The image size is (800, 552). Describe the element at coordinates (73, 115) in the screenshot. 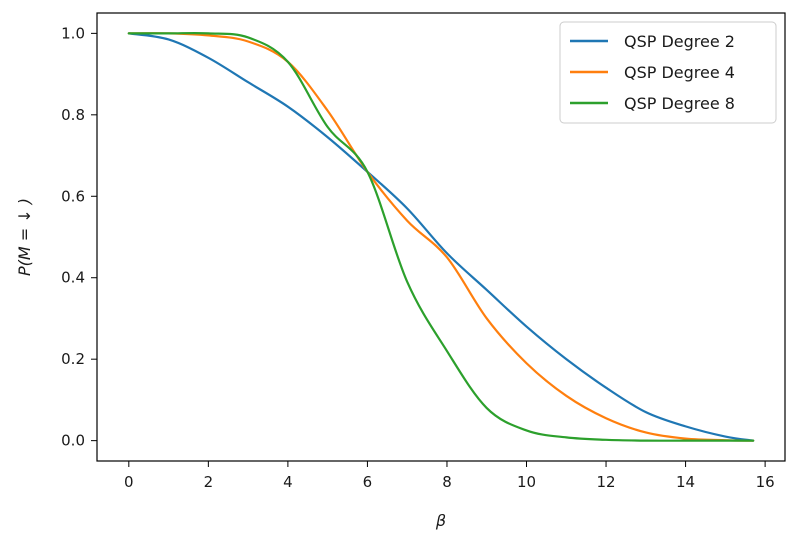

I see `y-tick-label: 0.8` at that location.